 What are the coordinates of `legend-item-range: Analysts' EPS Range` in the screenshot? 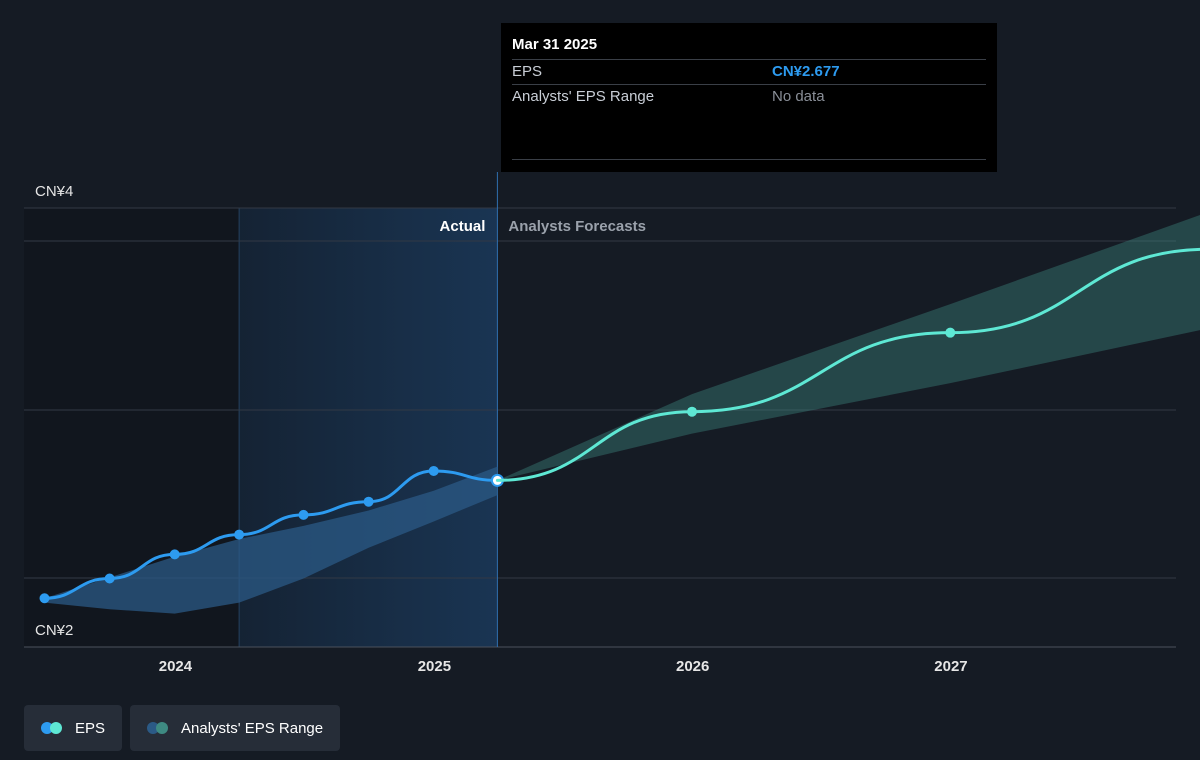 It's located at (235, 728).